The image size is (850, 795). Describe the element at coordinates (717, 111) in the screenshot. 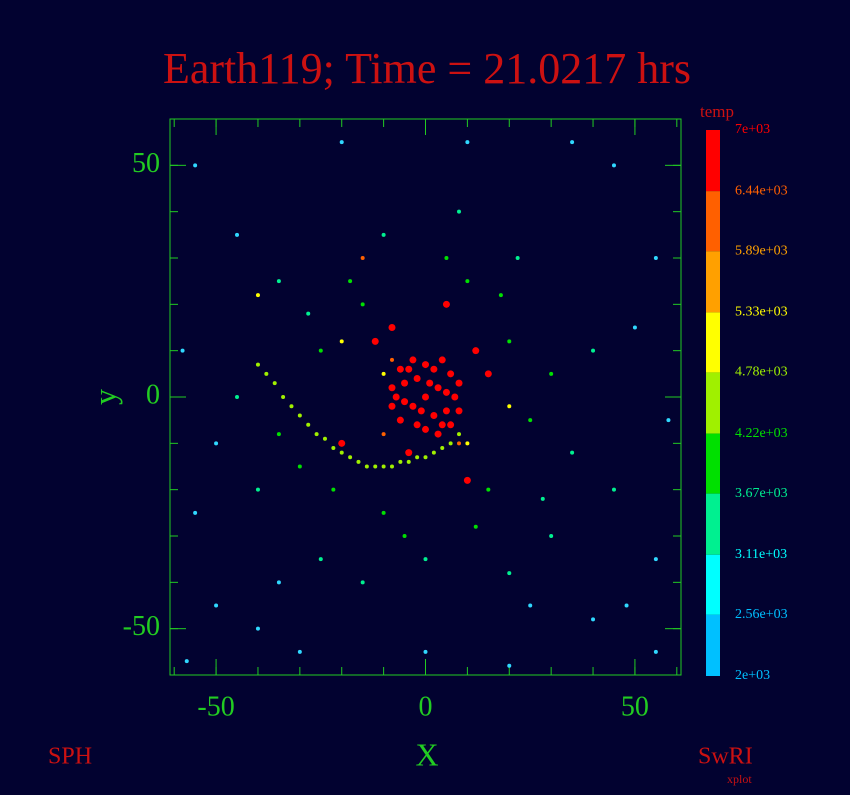

I see `colorbar-label: temp` at that location.